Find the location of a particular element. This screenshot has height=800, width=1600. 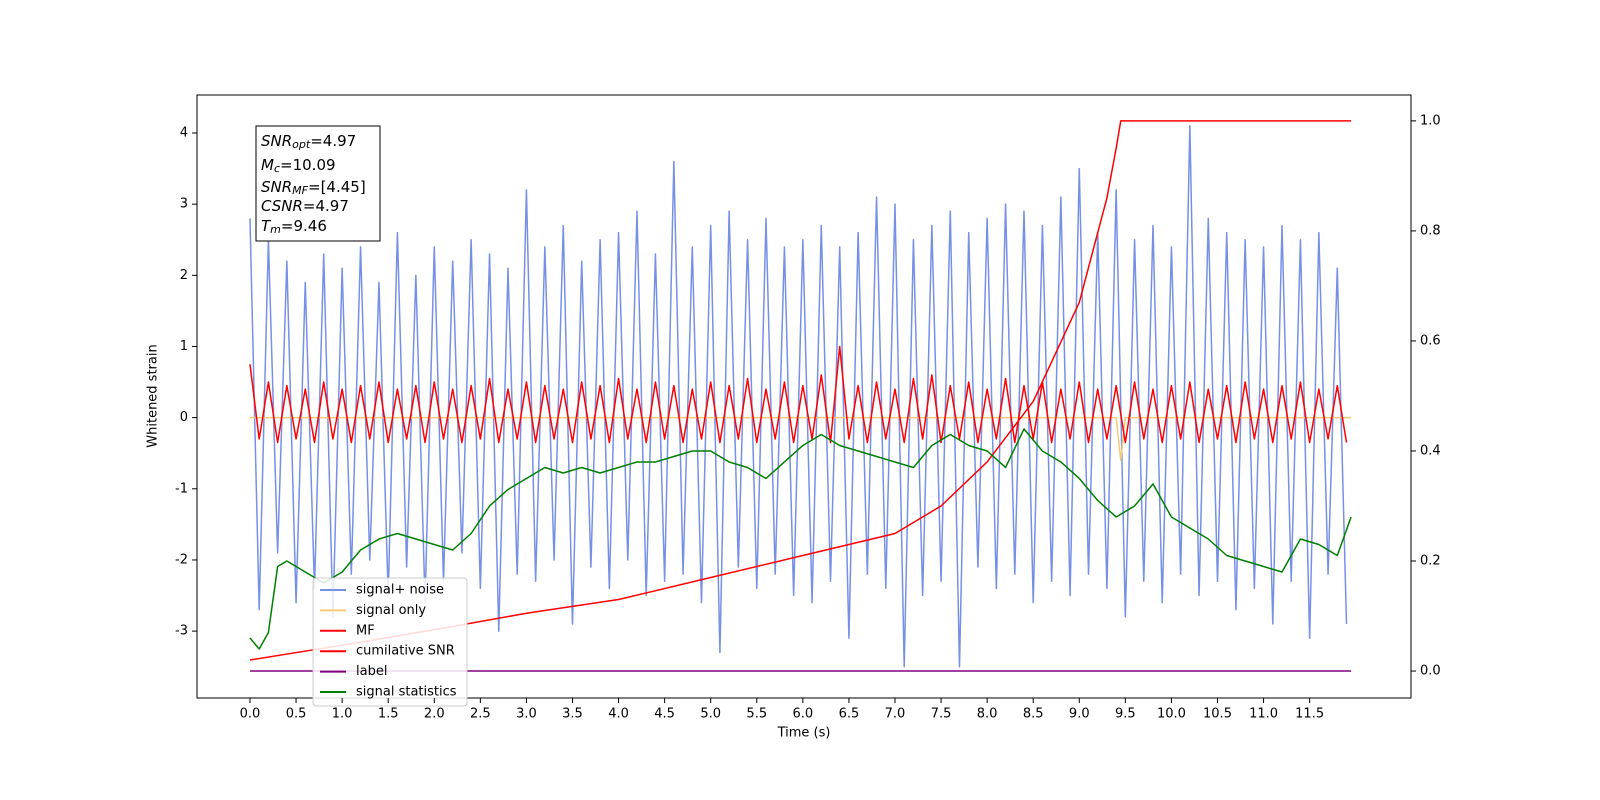

annotation-line: SNRopt=4.97 is located at coordinates (308, 142).